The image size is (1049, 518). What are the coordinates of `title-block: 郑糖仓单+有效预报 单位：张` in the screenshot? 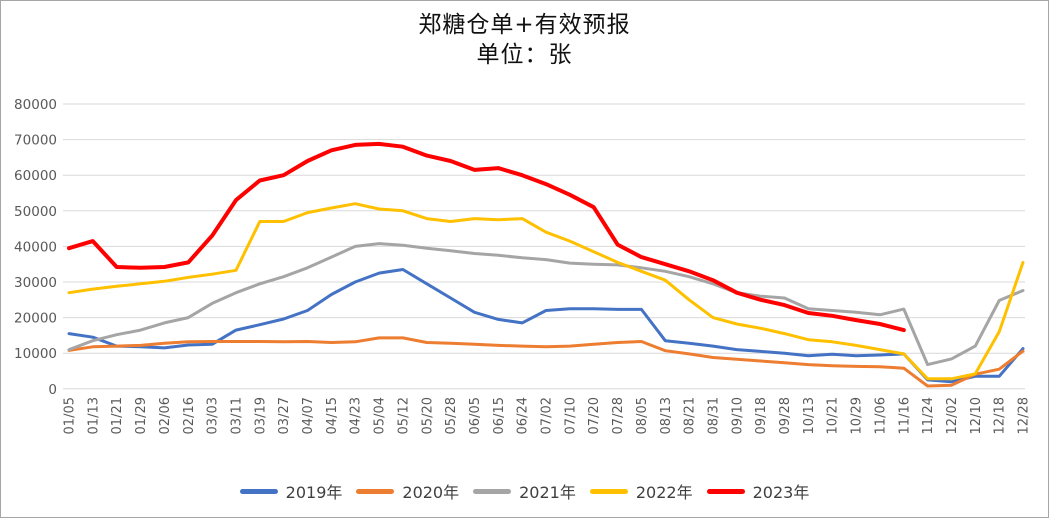 It's located at (524, 41).